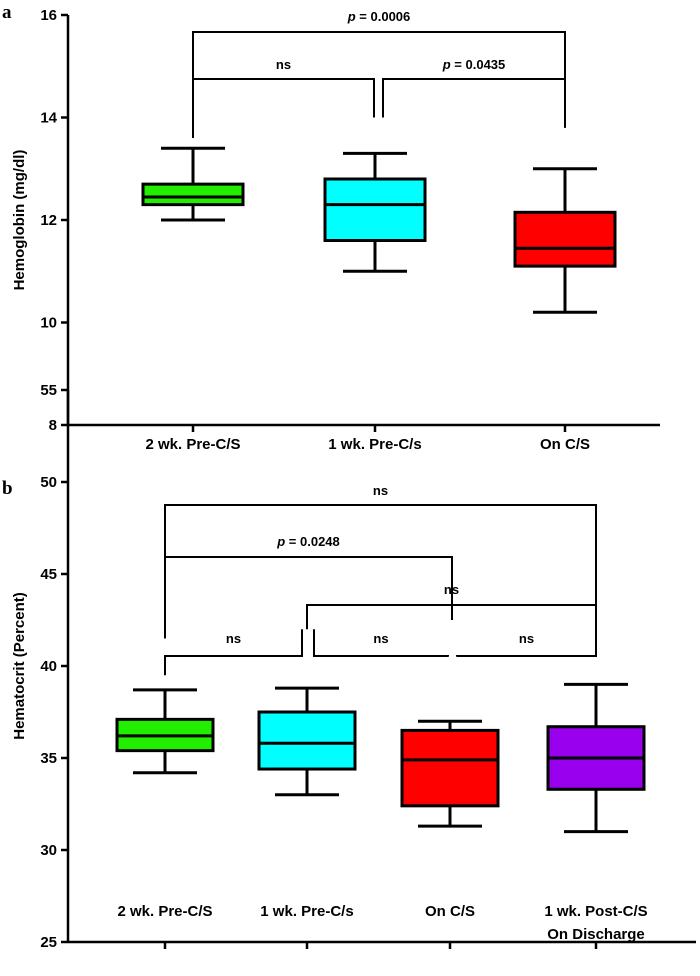  What do you see at coordinates (48, 758) in the screenshot?
I see `y-tick-label: 35` at bounding box center [48, 758].